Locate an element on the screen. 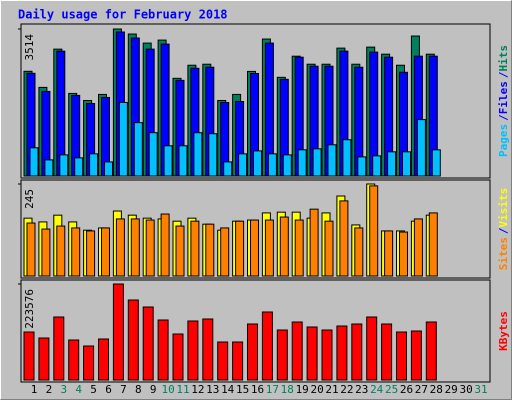  x-tick-label: 18 is located at coordinates (287, 389).